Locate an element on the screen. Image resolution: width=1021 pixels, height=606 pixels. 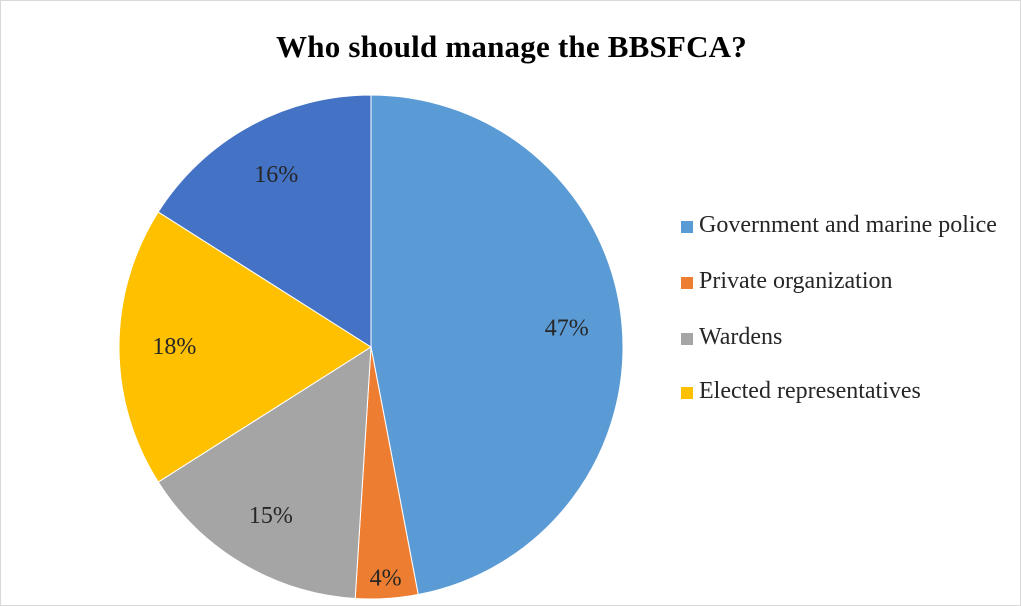
legend-item-elected-representatives: Elected representatives is located at coordinates (840, 391).